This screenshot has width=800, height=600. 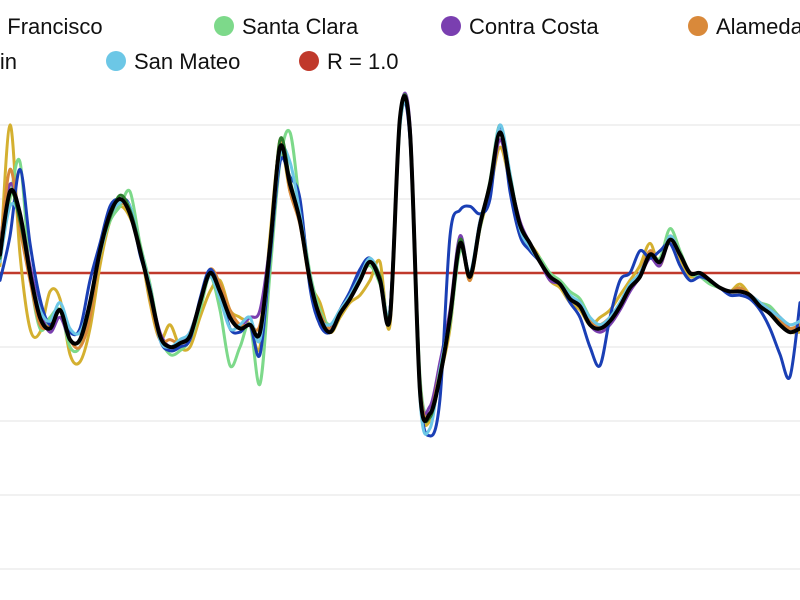 What do you see at coordinates (300, 26) in the screenshot?
I see `legend-label: Santa Clara` at bounding box center [300, 26].